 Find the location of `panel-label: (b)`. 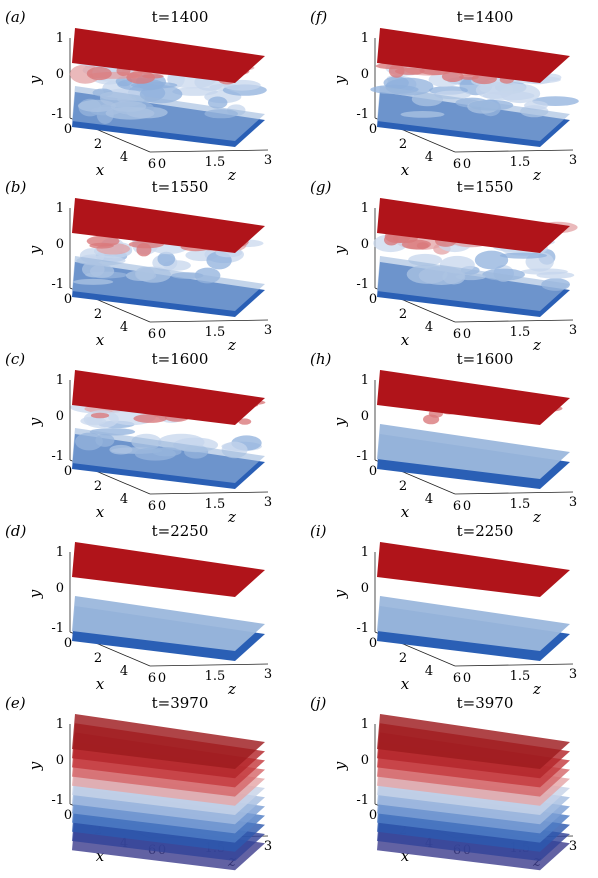

panel-label: (b) is located at coordinates (15, 187).